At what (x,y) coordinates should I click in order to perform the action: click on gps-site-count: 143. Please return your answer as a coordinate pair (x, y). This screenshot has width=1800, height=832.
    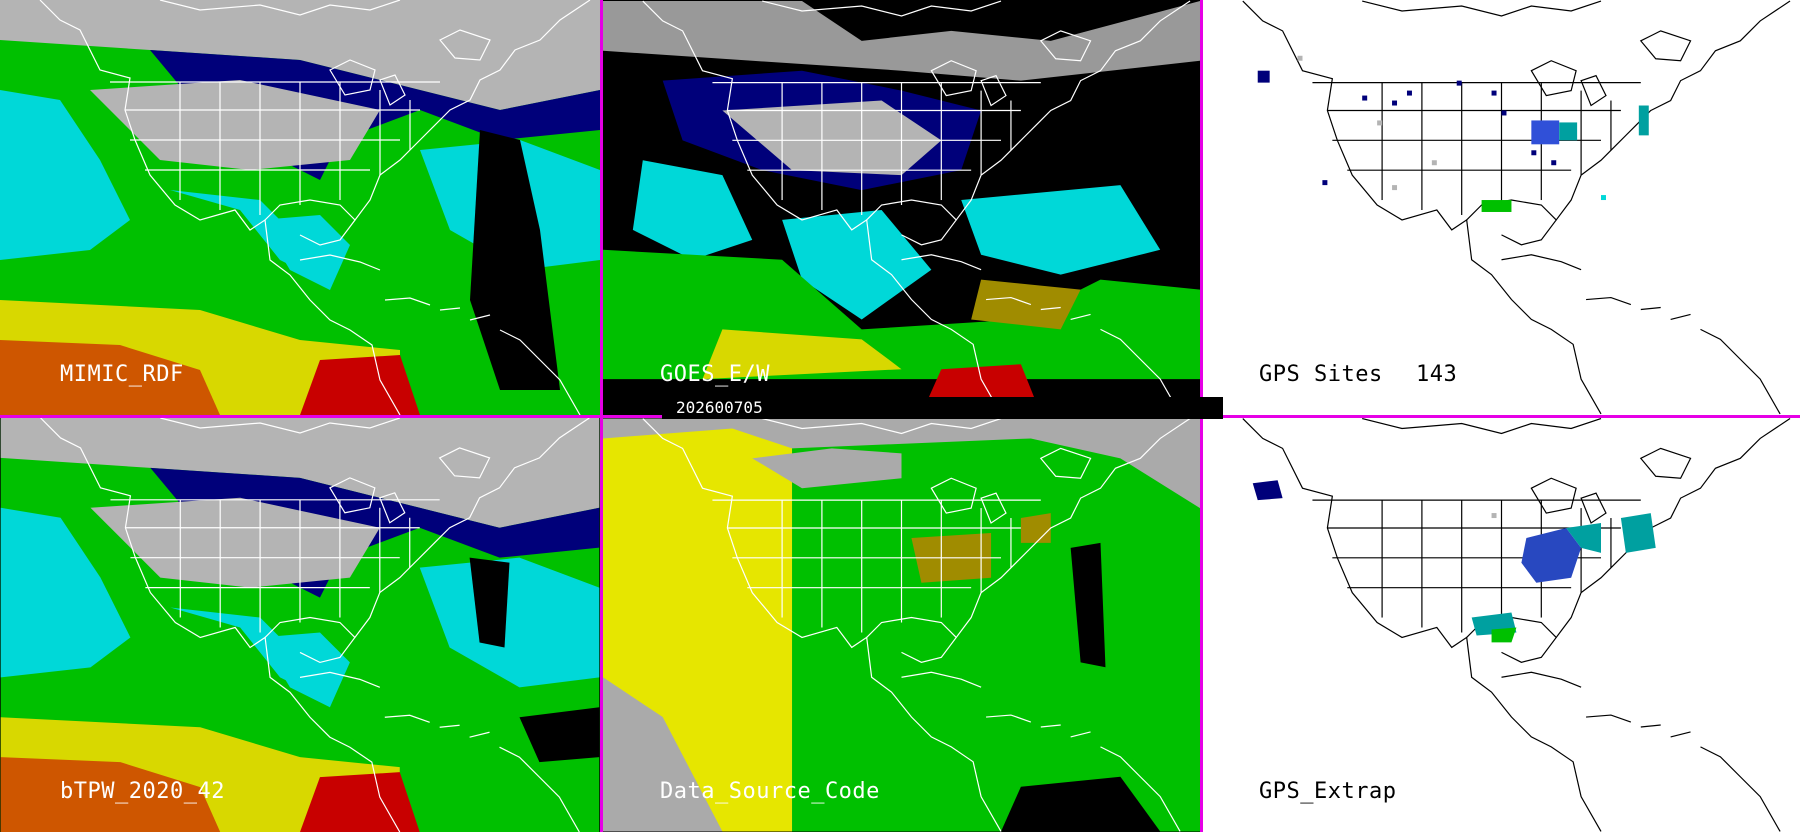
    Looking at the image, I should click on (1437, 374).